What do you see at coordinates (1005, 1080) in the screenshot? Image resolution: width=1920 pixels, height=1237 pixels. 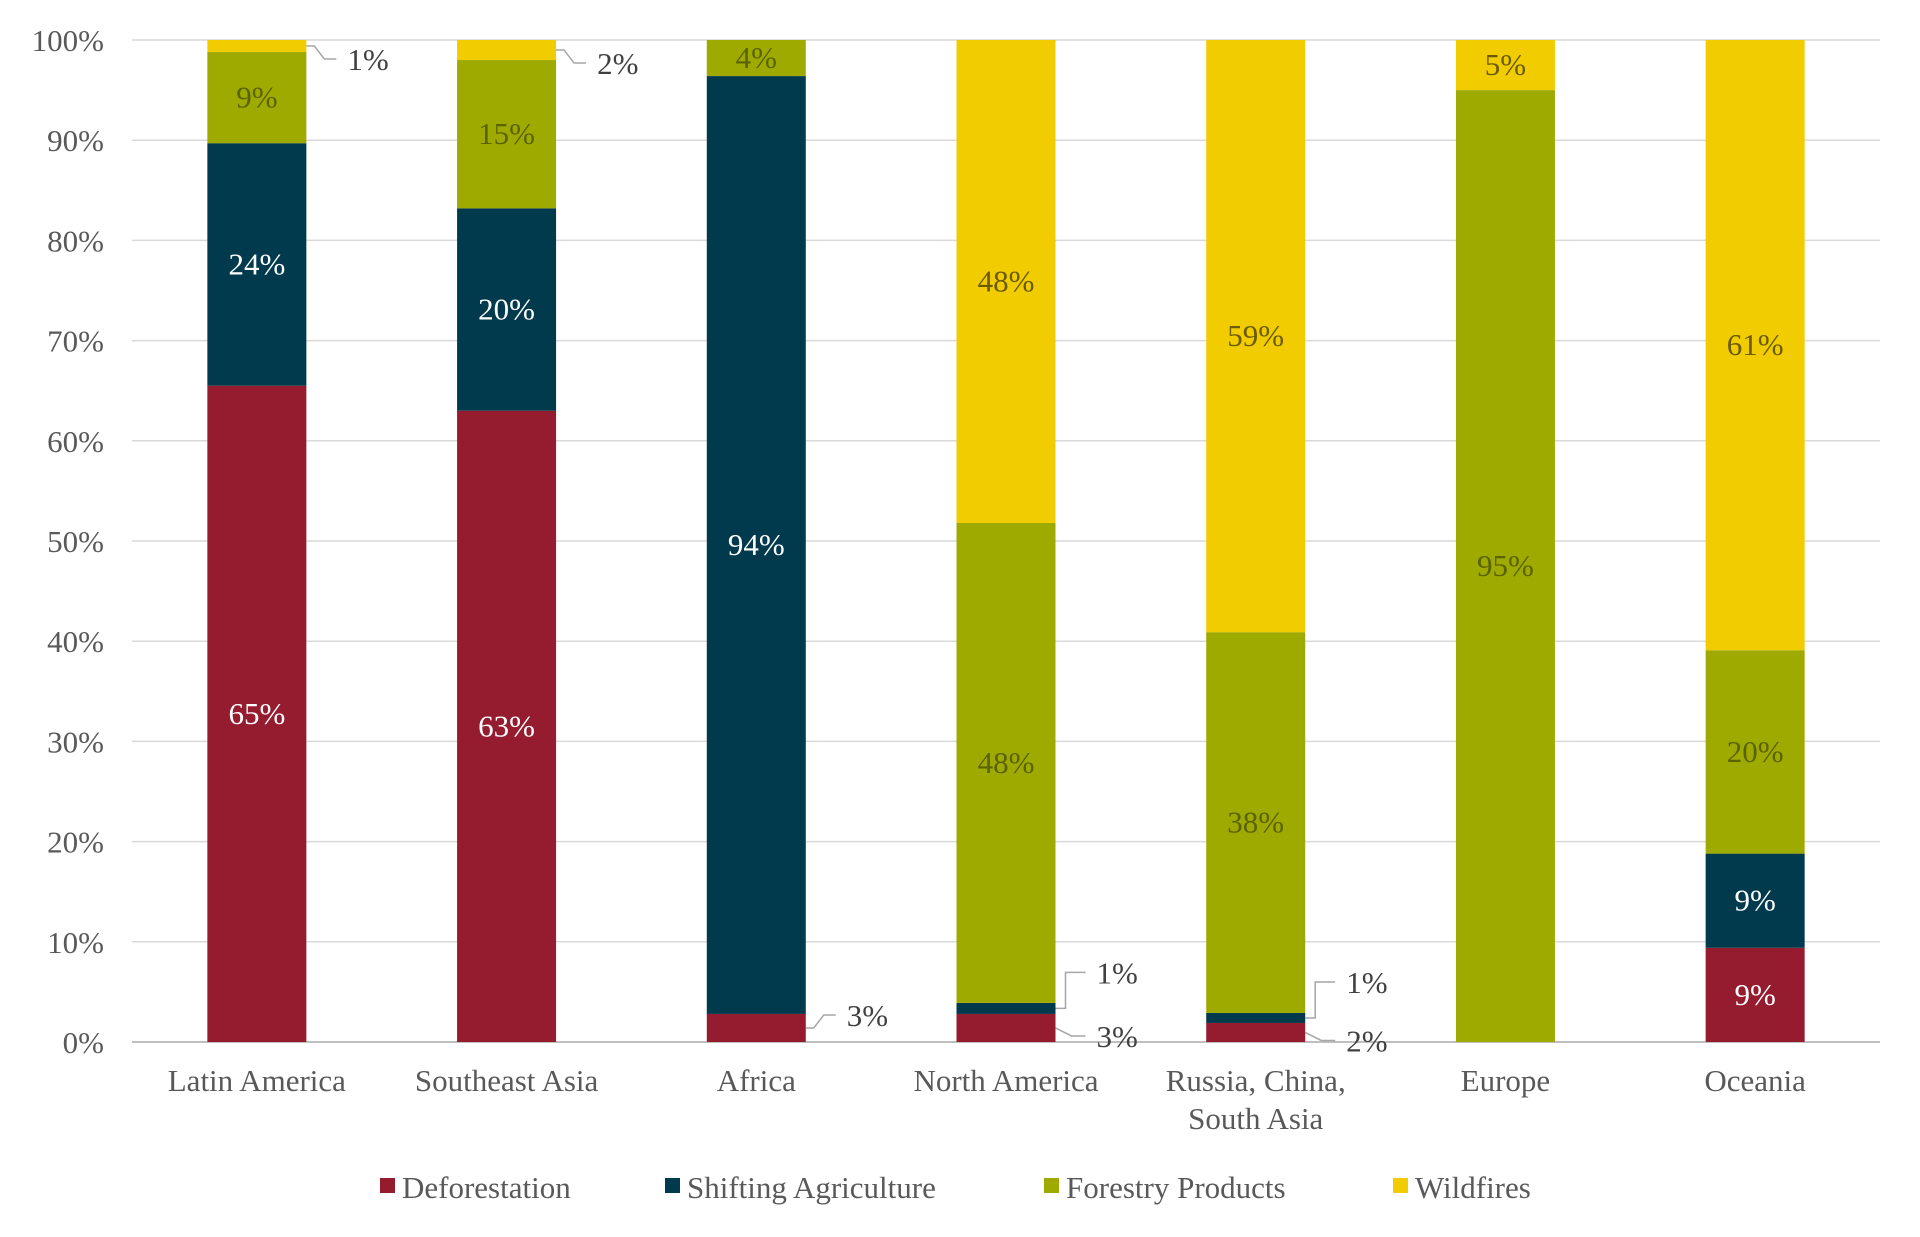 I see `x-category-label: North America` at bounding box center [1005, 1080].